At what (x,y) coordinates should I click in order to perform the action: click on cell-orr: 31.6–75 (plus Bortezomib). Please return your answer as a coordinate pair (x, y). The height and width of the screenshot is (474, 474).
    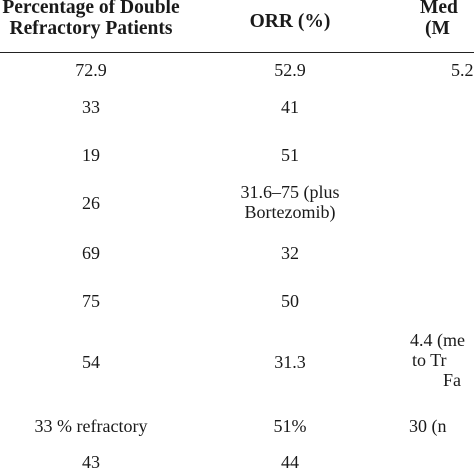
    Looking at the image, I should click on (290, 202).